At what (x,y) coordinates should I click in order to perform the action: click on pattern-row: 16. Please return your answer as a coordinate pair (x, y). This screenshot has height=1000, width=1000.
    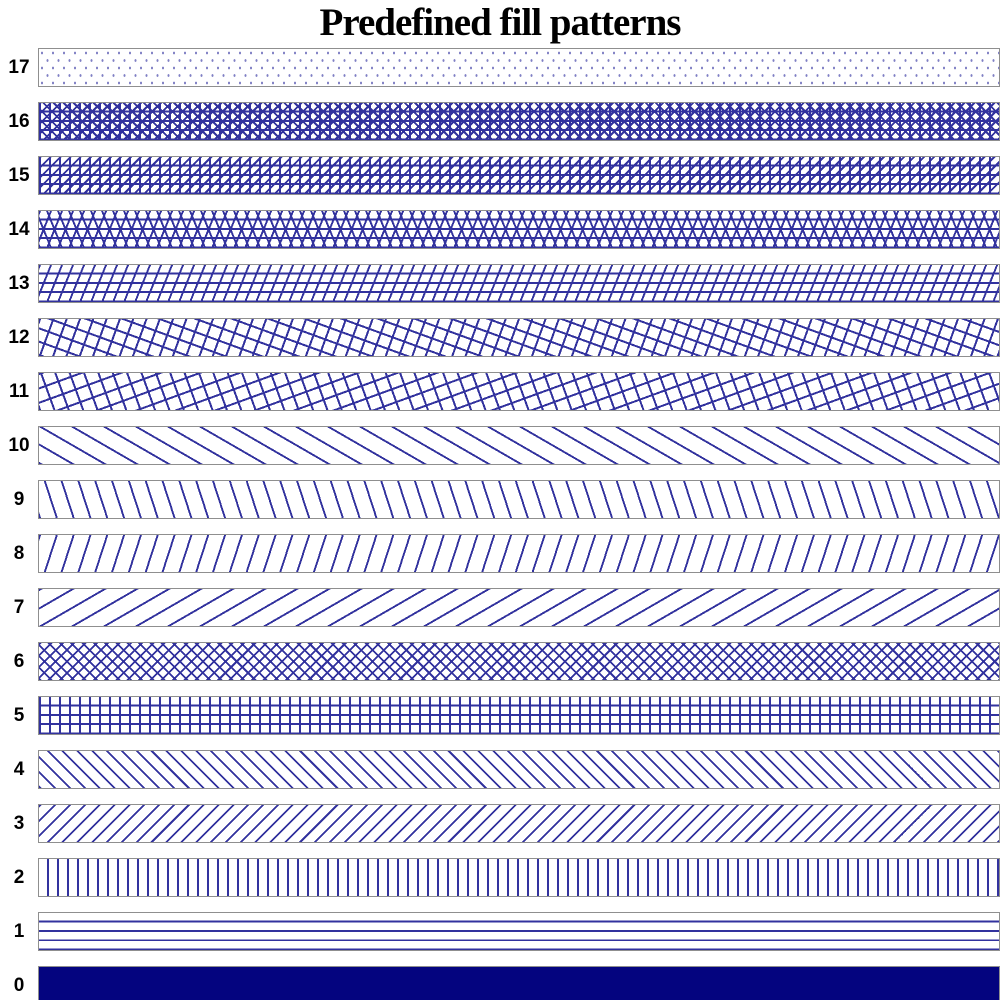
    Looking at the image, I should click on (500, 129).